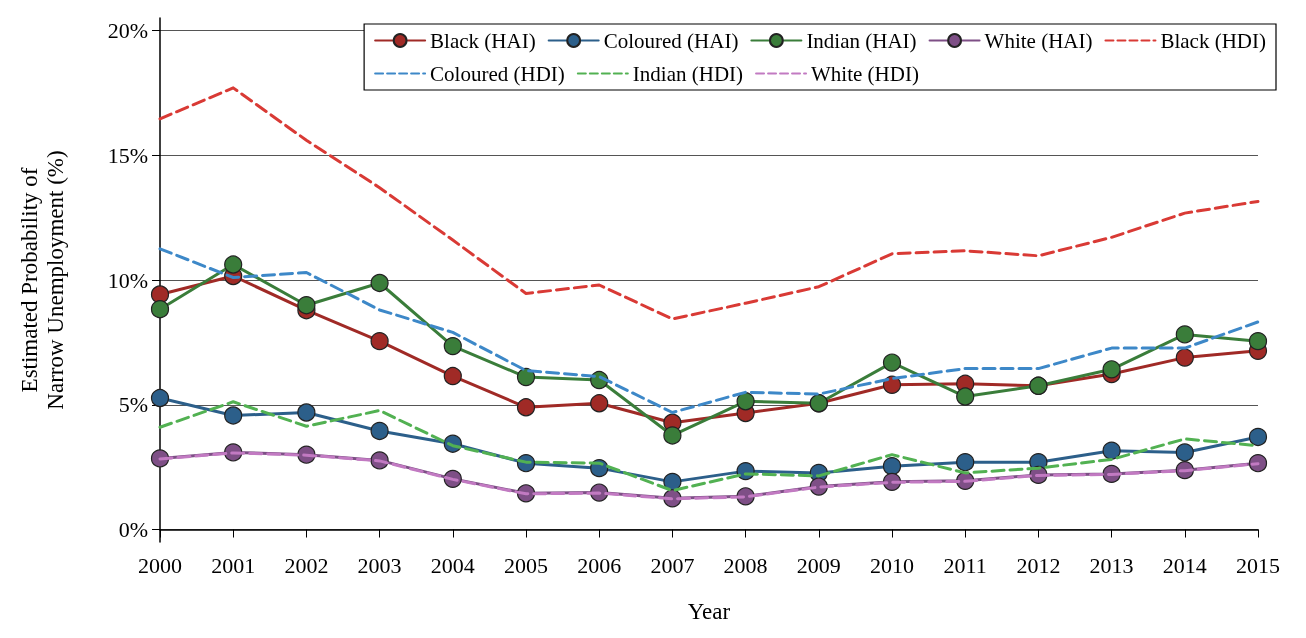 The image size is (1306, 638). What do you see at coordinates (1184, 565) in the screenshot?
I see `x-tick-label: 2014` at bounding box center [1184, 565].